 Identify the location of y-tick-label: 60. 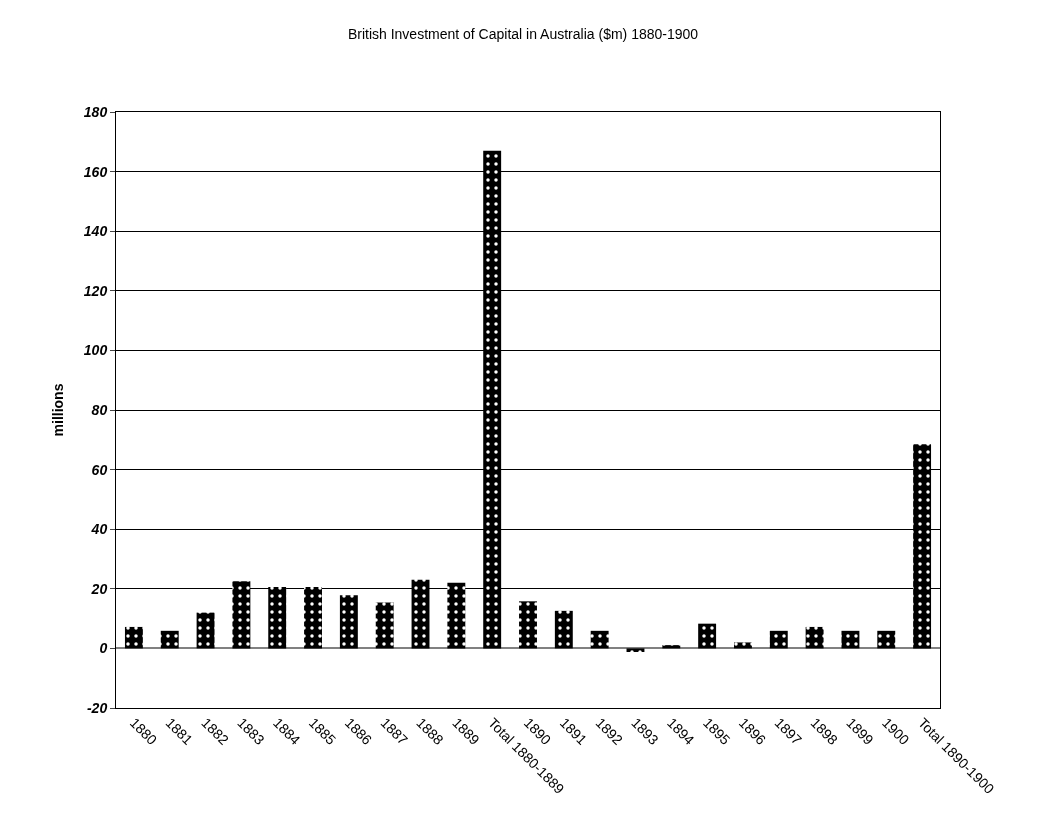
(99, 469).